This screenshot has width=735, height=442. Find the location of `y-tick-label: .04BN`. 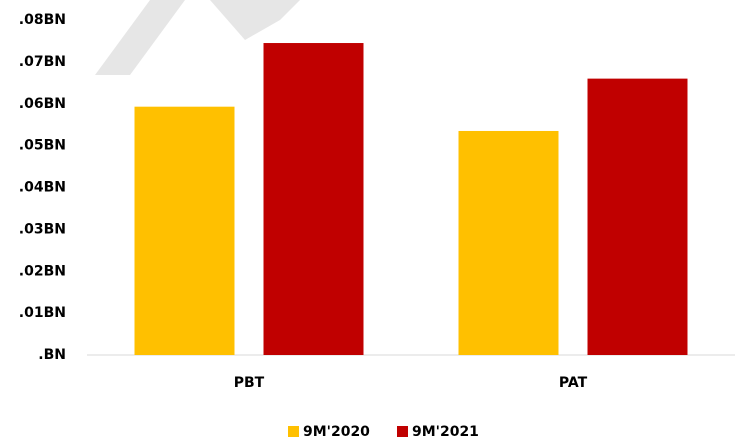

y-tick-label: .04BN is located at coordinates (42, 188).